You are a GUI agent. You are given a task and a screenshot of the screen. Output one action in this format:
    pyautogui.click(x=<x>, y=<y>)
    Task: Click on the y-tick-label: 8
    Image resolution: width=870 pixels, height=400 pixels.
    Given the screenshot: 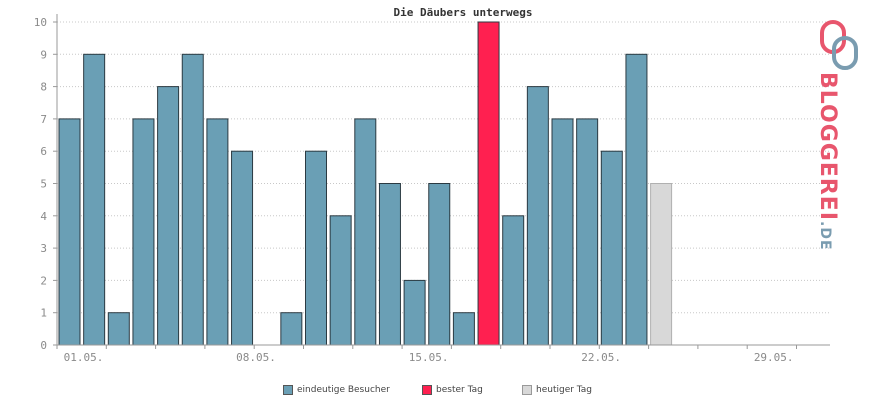 What is the action you would take?
    pyautogui.click(x=43, y=87)
    